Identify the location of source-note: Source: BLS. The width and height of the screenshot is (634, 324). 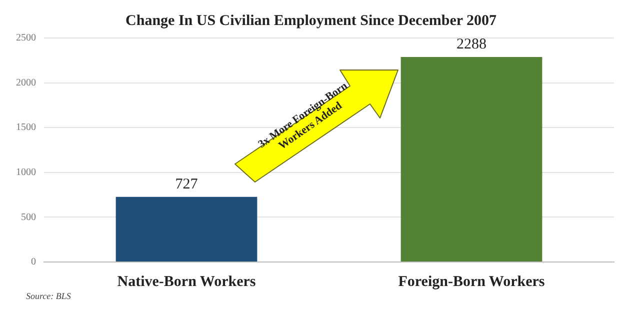
(48, 296).